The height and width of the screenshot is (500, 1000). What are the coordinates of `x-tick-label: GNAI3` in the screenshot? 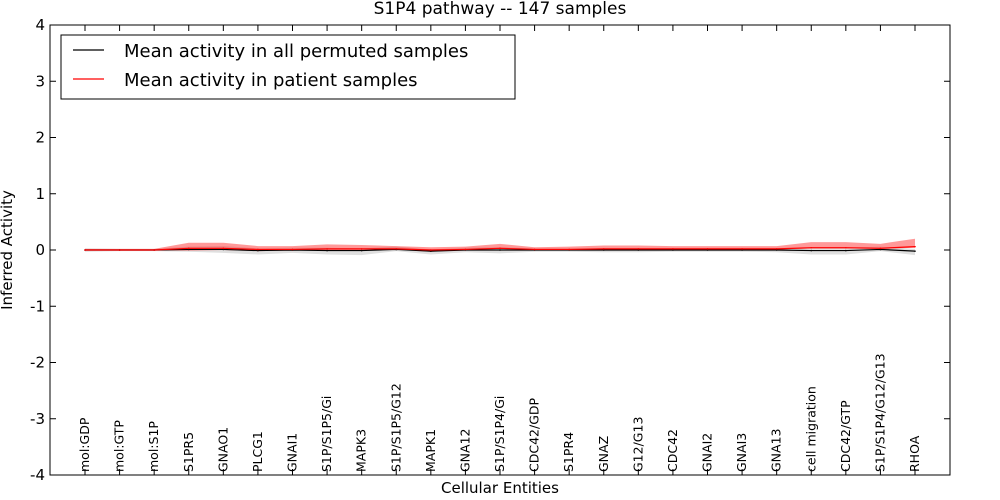 It's located at (741, 452).